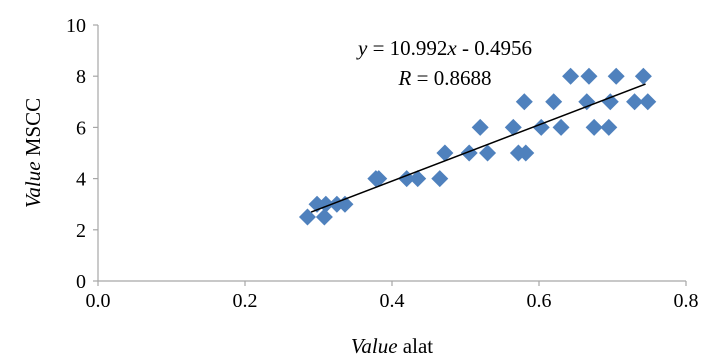 The height and width of the screenshot is (360, 716). What do you see at coordinates (451, 48) in the screenshot?
I see `equation-x-var: x` at bounding box center [451, 48].